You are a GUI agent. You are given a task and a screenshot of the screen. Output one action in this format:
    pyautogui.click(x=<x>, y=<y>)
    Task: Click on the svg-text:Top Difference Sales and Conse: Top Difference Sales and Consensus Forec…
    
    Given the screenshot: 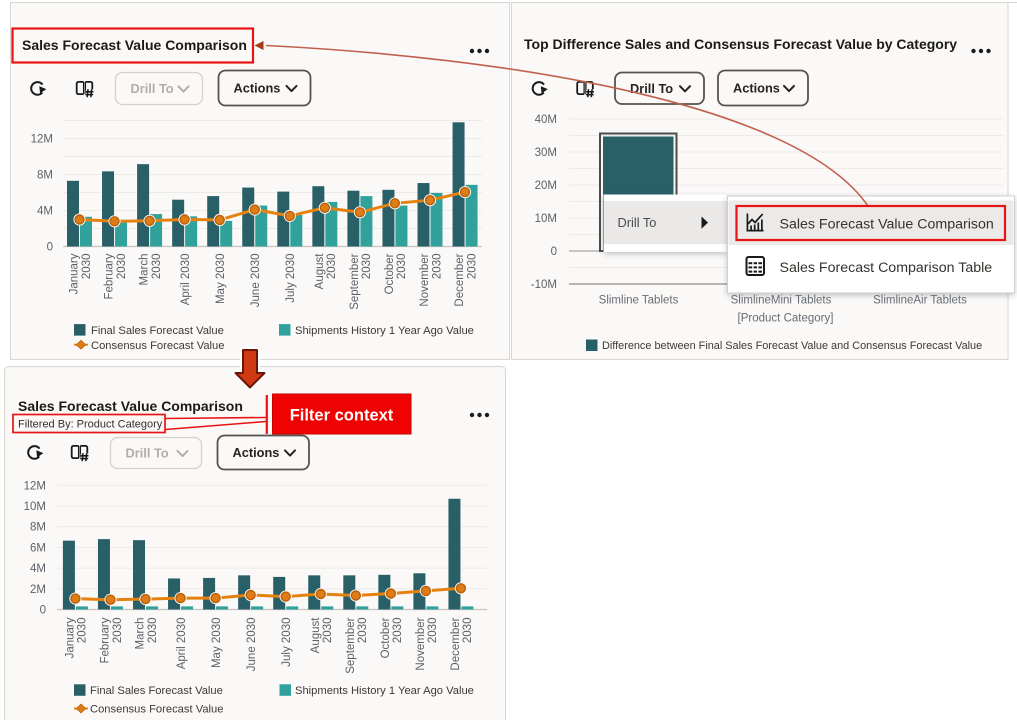 What is the action you would take?
    pyautogui.click(x=740, y=44)
    